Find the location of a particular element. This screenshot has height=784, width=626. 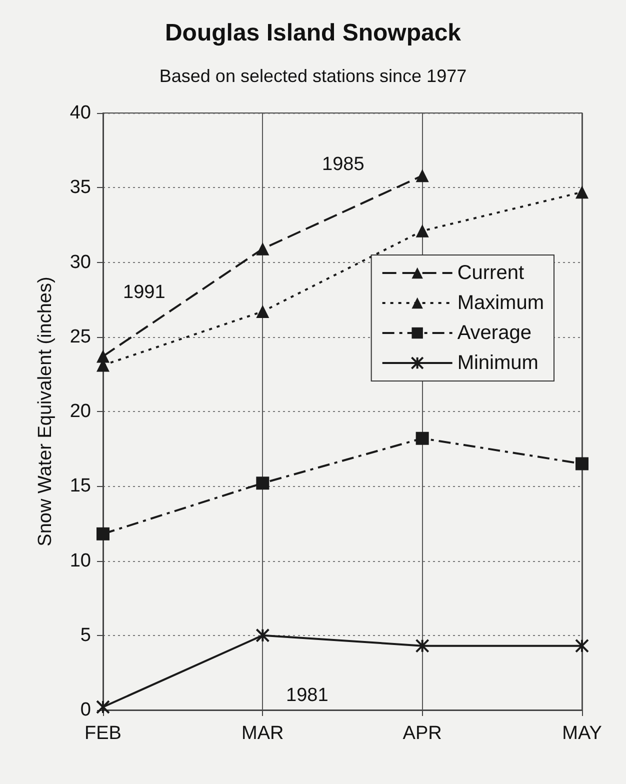

y-tick-label: 5 is located at coordinates (85, 635).